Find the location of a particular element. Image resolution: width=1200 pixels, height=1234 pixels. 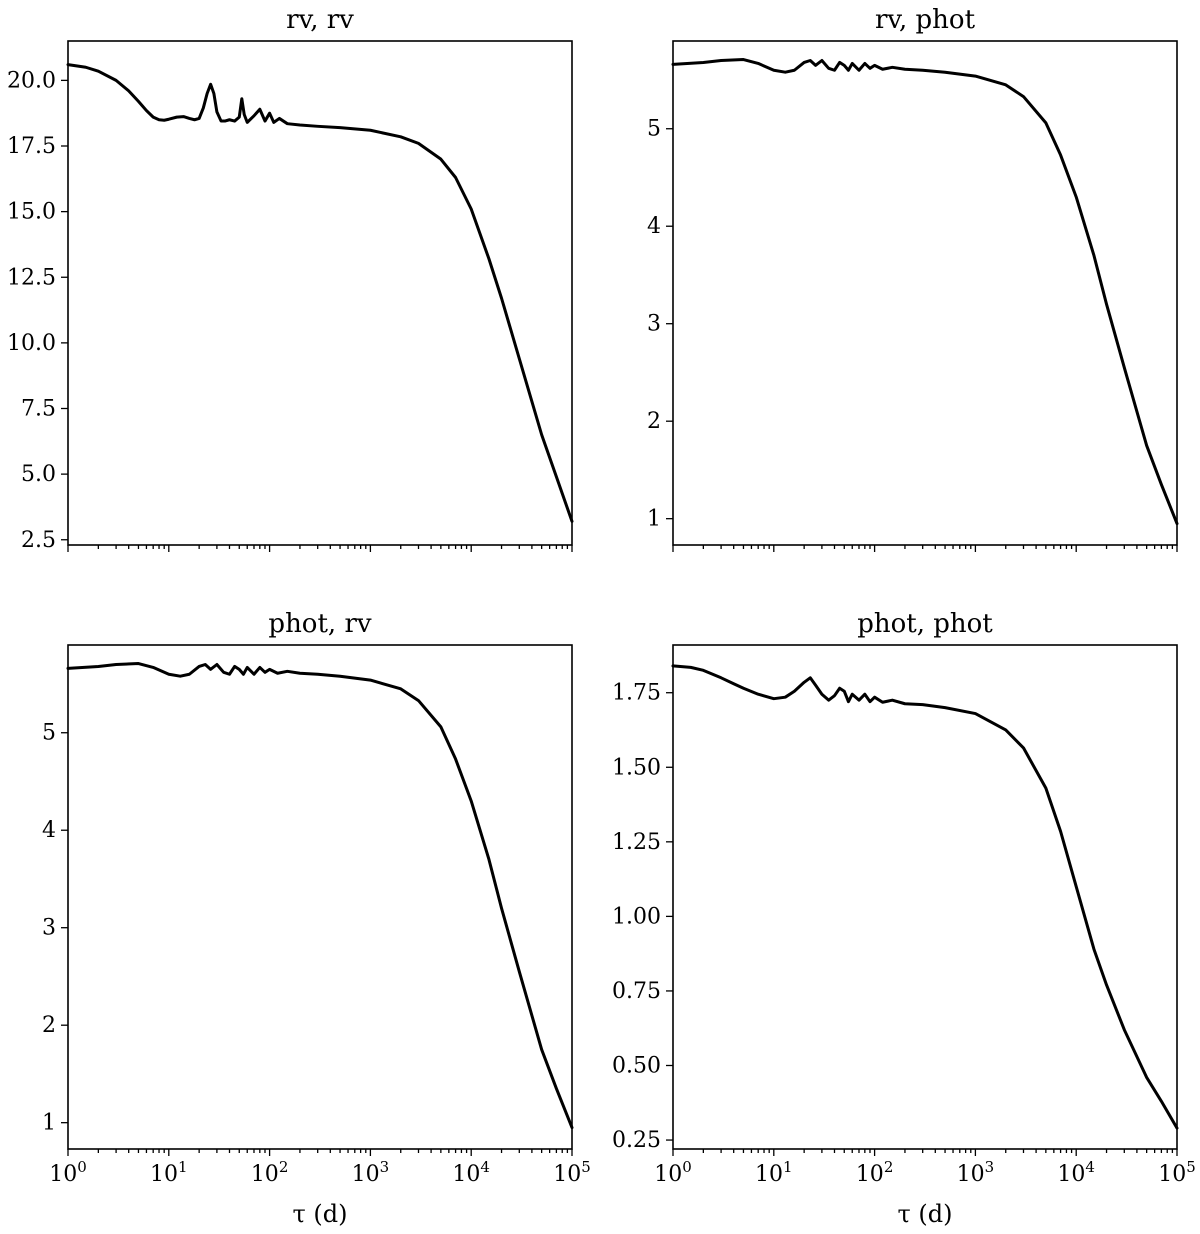

y-tick-label: 10.0 is located at coordinates (31, 343).